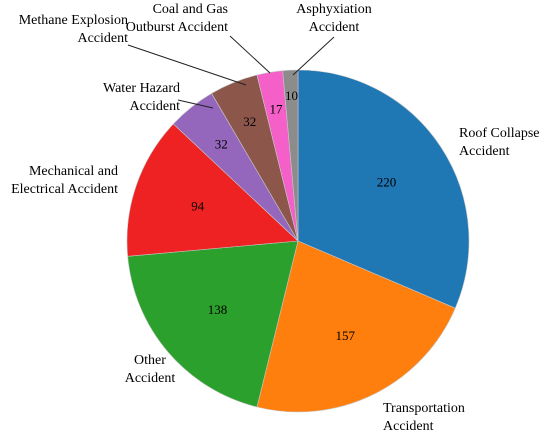 Image resolution: width=550 pixels, height=432 pixels. I want to click on slice-category-label: Other Accident, so click(150, 369).